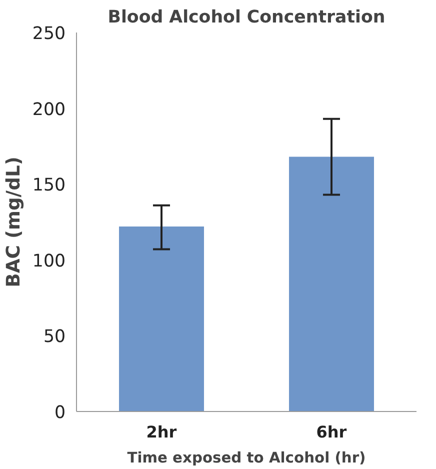 This screenshot has width=436, height=469. What do you see at coordinates (246, 458) in the screenshot?
I see `x-axis-title: Time exposed to Alcohol (hr)` at bounding box center [246, 458].